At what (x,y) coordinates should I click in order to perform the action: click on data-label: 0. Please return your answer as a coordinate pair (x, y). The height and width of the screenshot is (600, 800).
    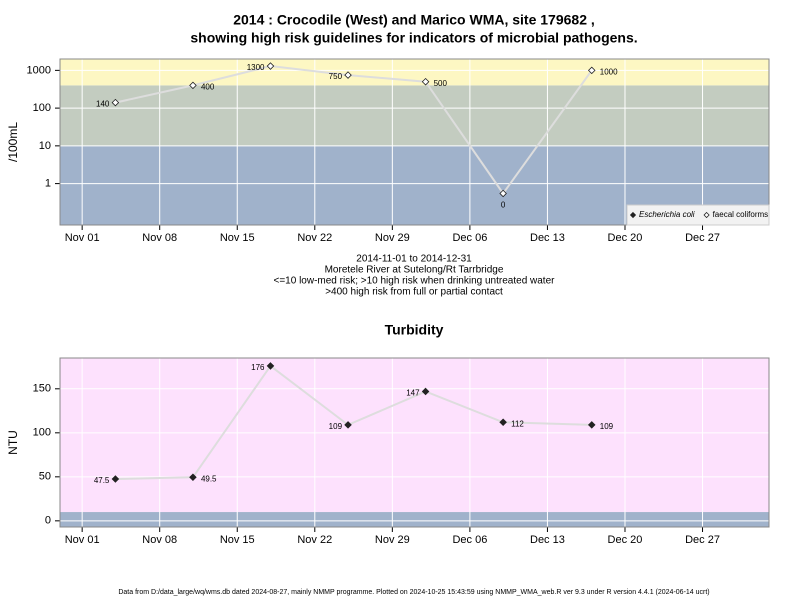
    Looking at the image, I should click on (503, 205).